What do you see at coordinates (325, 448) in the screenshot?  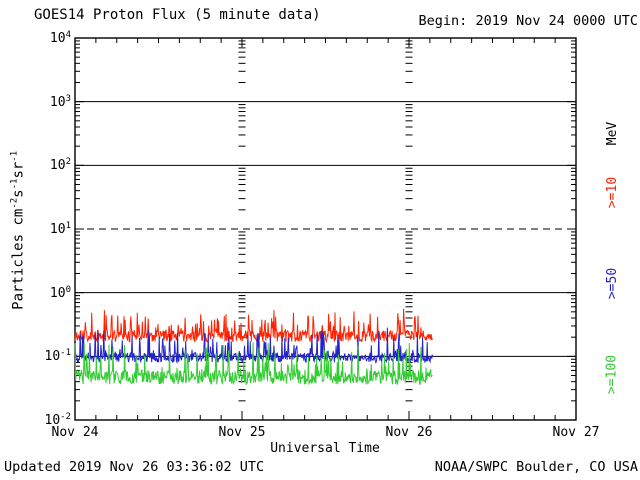 I see `x-axis-title: Universal Time` at bounding box center [325, 448].